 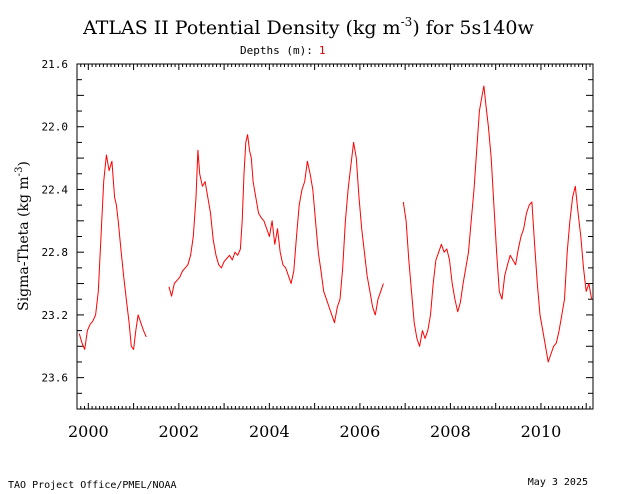 I want to click on subtitle-label: Depths (m):, so click(x=276, y=50).